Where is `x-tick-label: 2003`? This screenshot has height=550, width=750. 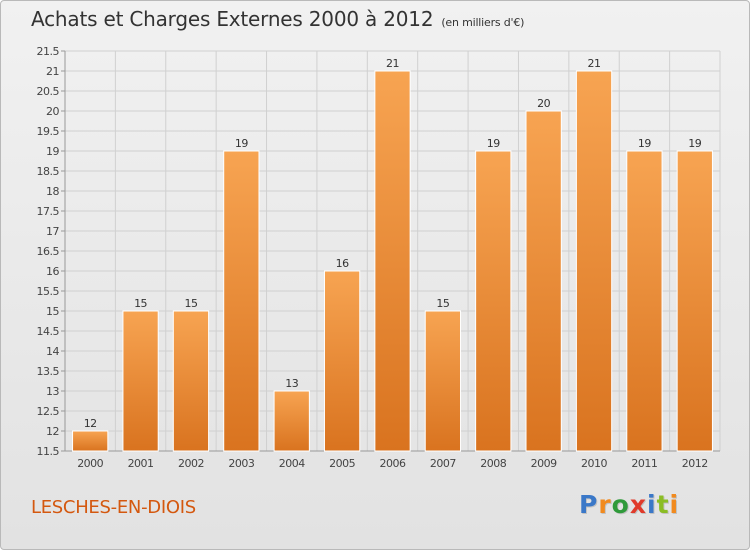 x-tick-label: 2003 is located at coordinates (241, 463).